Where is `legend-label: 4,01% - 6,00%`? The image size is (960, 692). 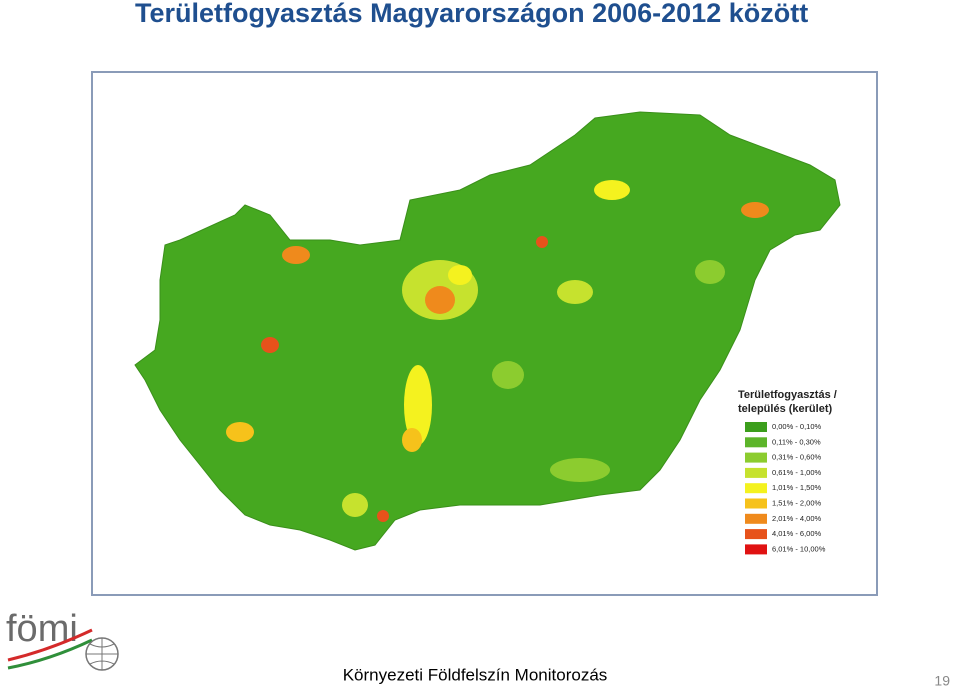 legend-label: 4,01% - 6,00% is located at coordinates (797, 533).